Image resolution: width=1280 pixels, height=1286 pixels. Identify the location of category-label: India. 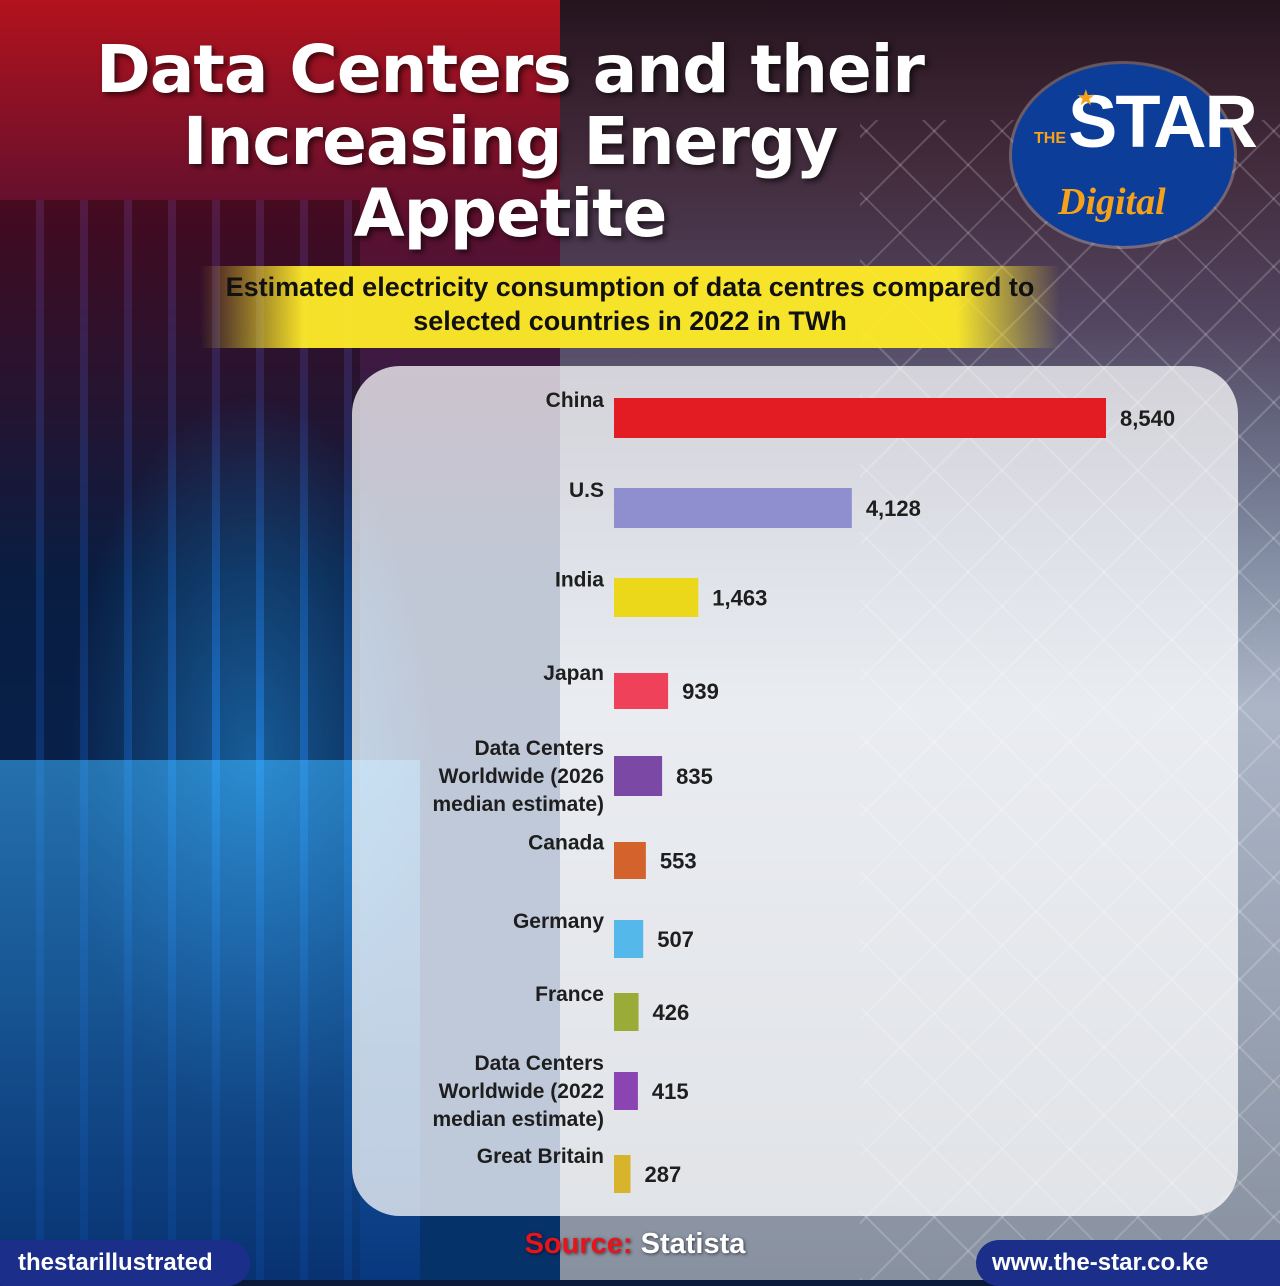
(579, 580).